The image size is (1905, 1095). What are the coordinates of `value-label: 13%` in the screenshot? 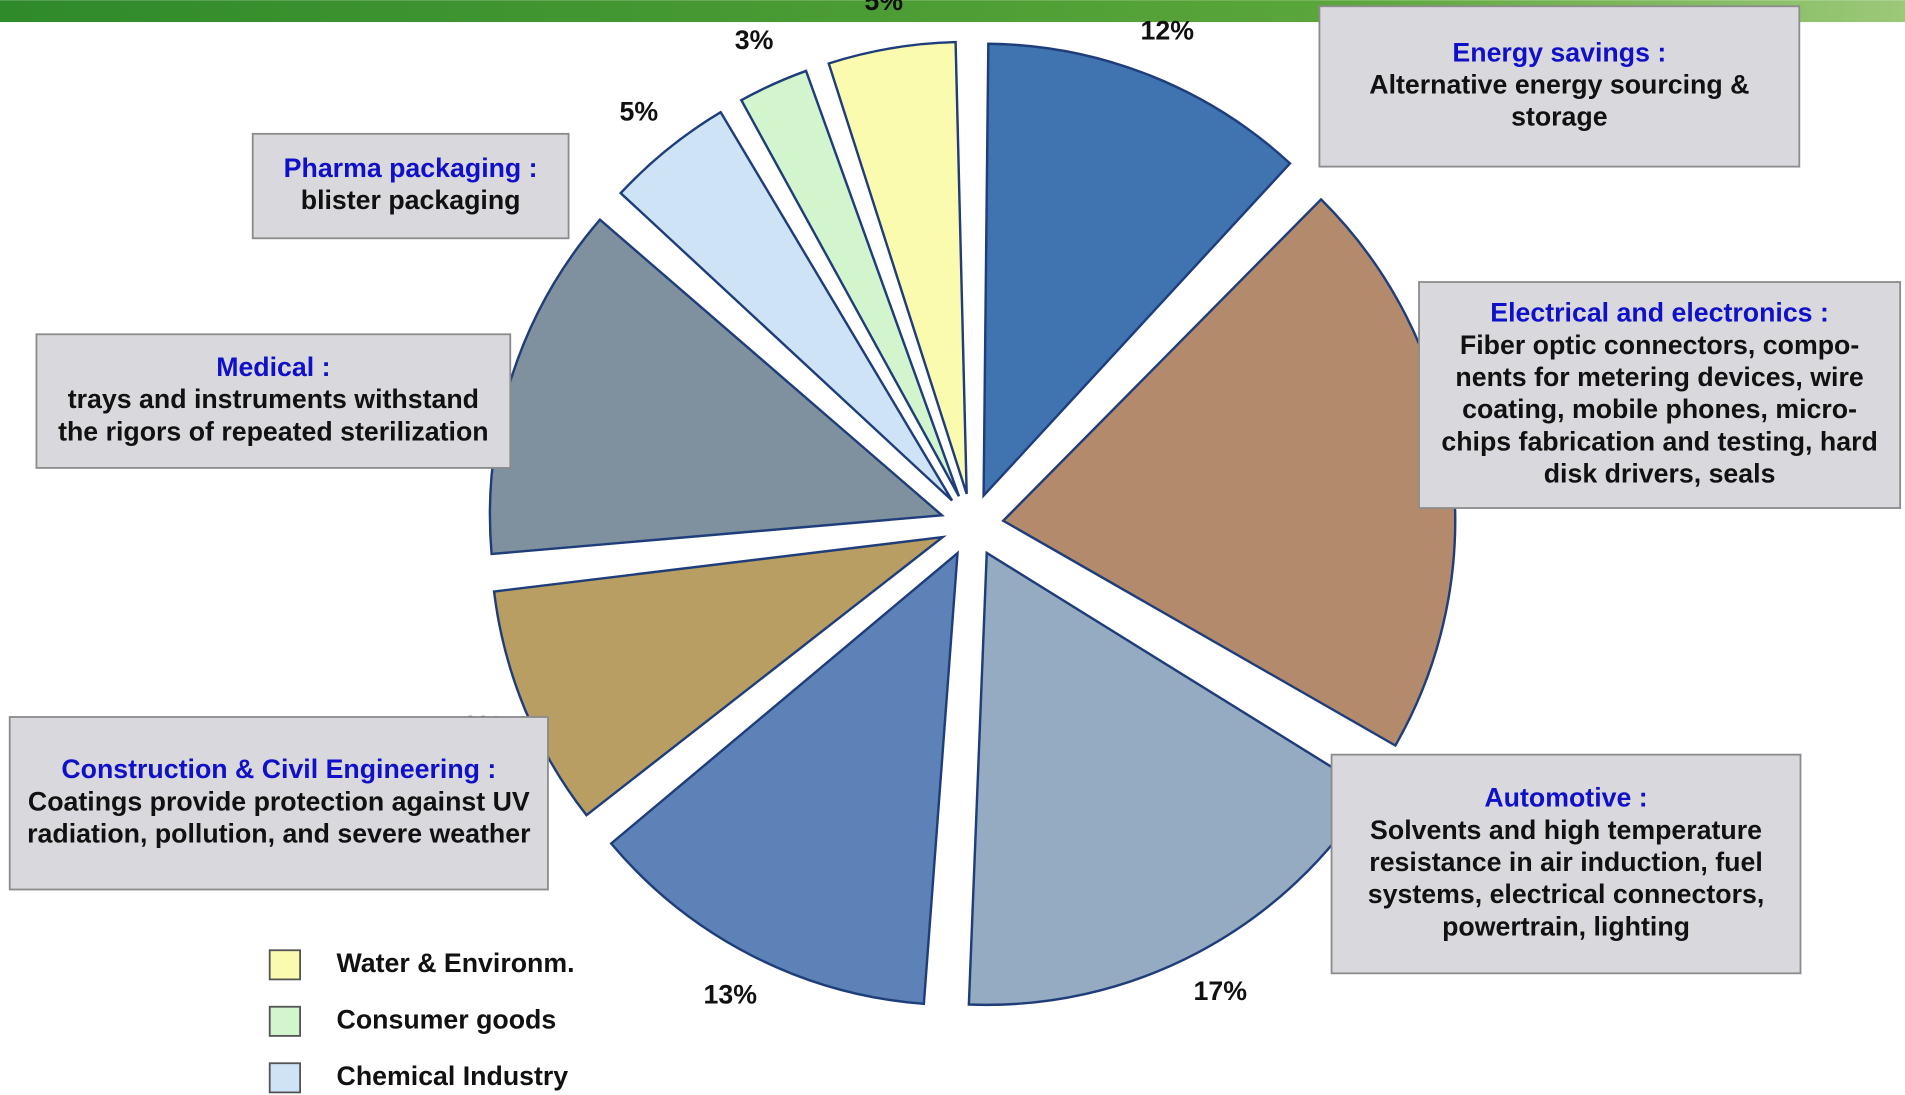 It's located at (730, 994).